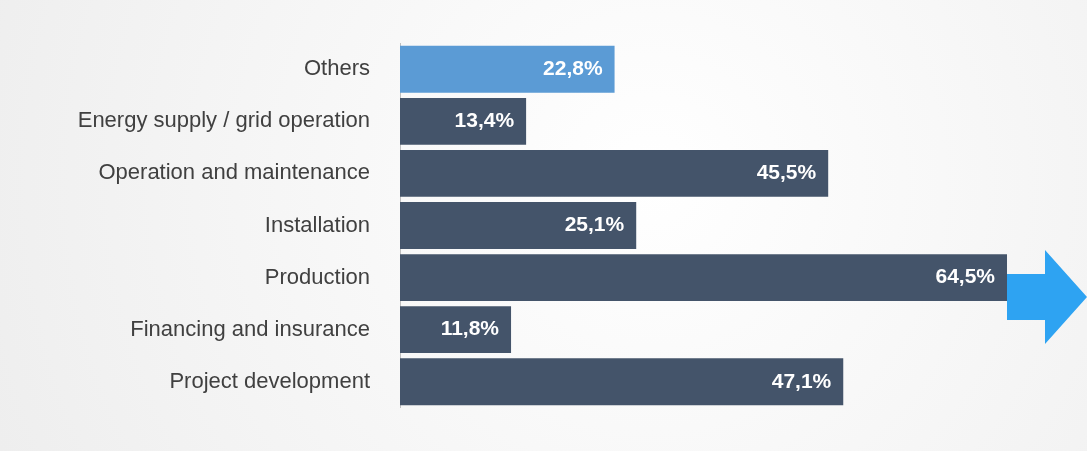 The width and height of the screenshot is (1087, 451). I want to click on data-label: 25,1%, so click(594, 224).